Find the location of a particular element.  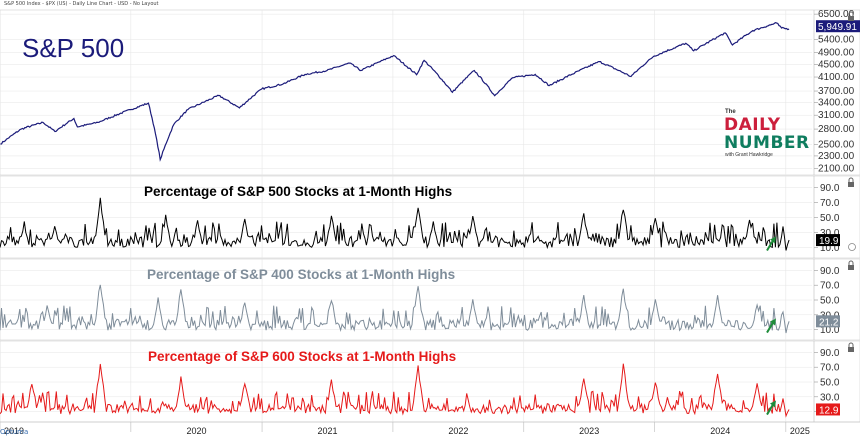

spx-tick-label: 2300.00 is located at coordinates (836, 156).